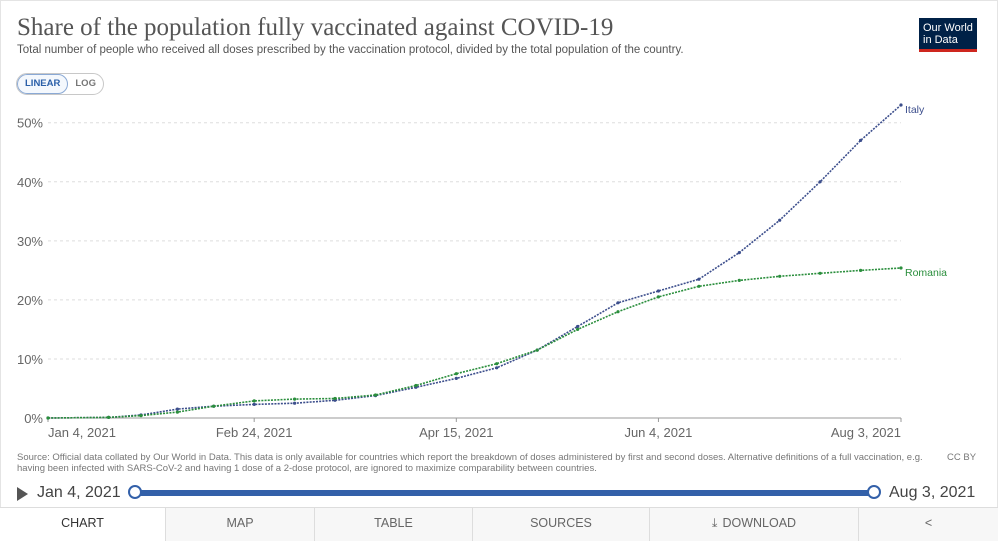 This screenshot has width=1000, height=543. I want to click on license-link: CC BY, so click(962, 457).